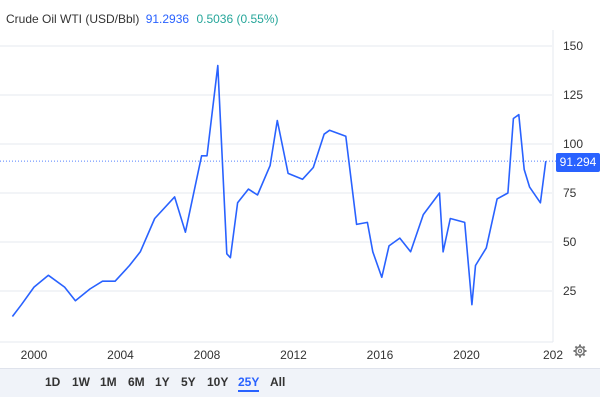  Describe the element at coordinates (167, 19) in the screenshot. I see `current-price: 91.2936` at that location.